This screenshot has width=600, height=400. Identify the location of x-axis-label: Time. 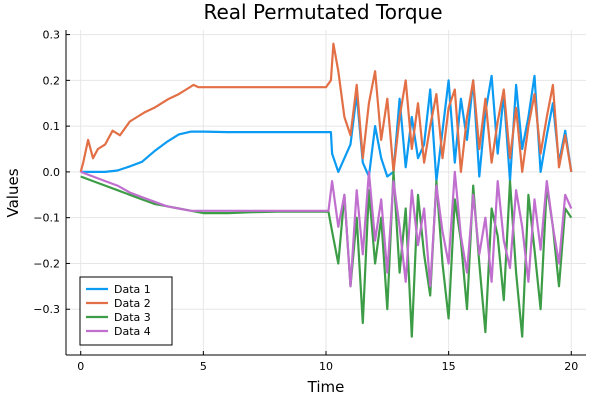
(326, 387).